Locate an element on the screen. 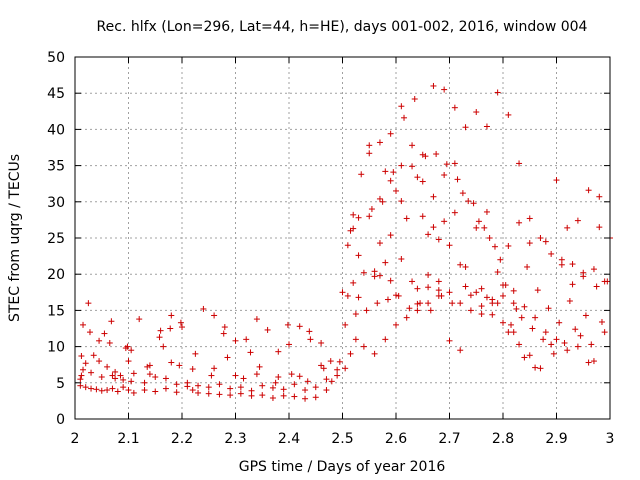 The image size is (640, 480). y-tick-label: 20 is located at coordinates (56, 275).